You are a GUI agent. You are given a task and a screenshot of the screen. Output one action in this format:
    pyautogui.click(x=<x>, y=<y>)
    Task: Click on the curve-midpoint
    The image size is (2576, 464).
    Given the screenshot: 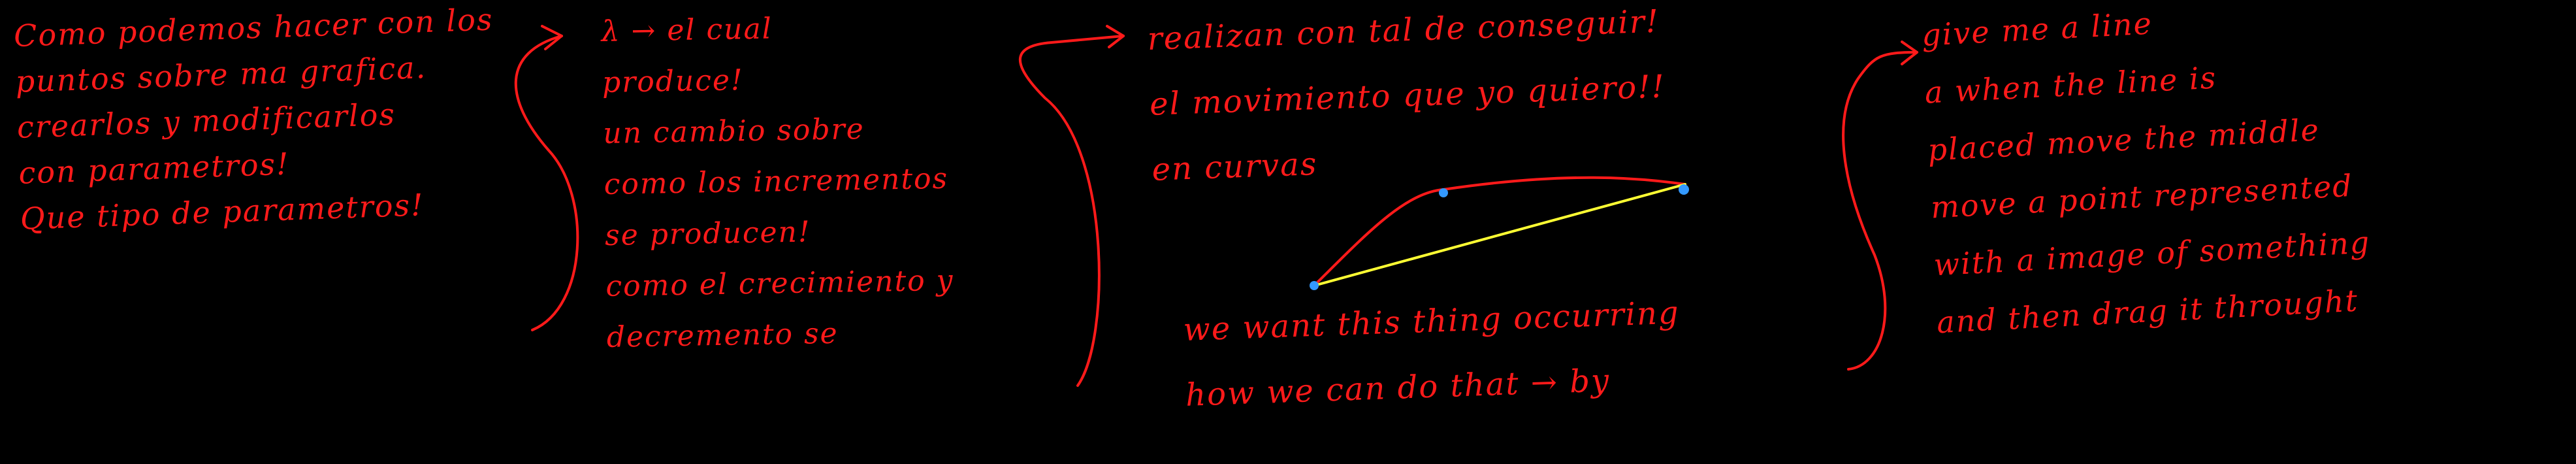 What is the action you would take?
    pyautogui.click(x=1443, y=192)
    